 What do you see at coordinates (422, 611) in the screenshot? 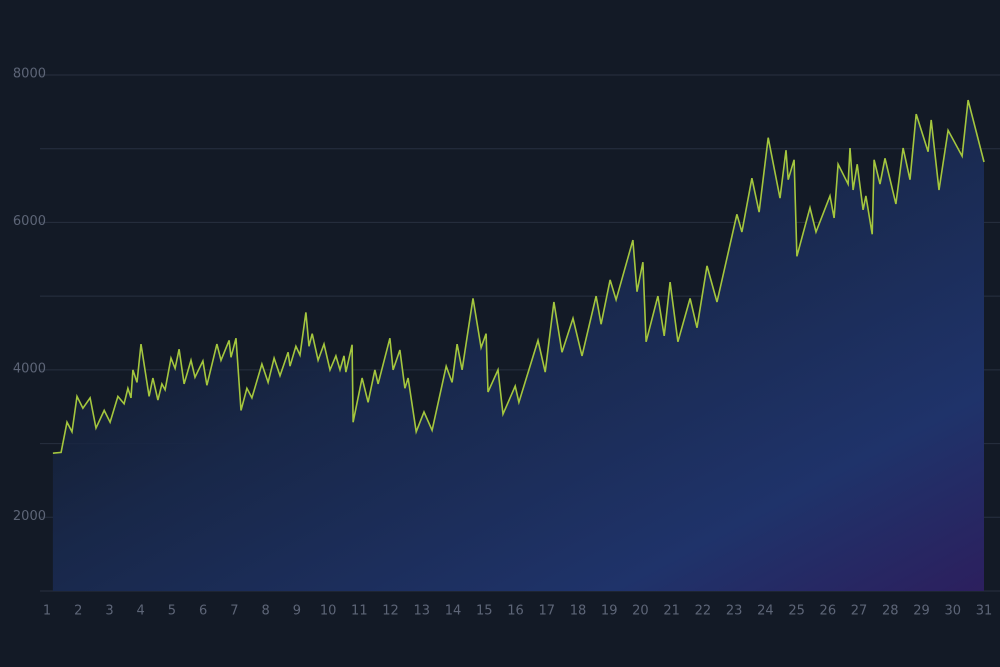
I see `x-tick-label: 13` at bounding box center [422, 611].